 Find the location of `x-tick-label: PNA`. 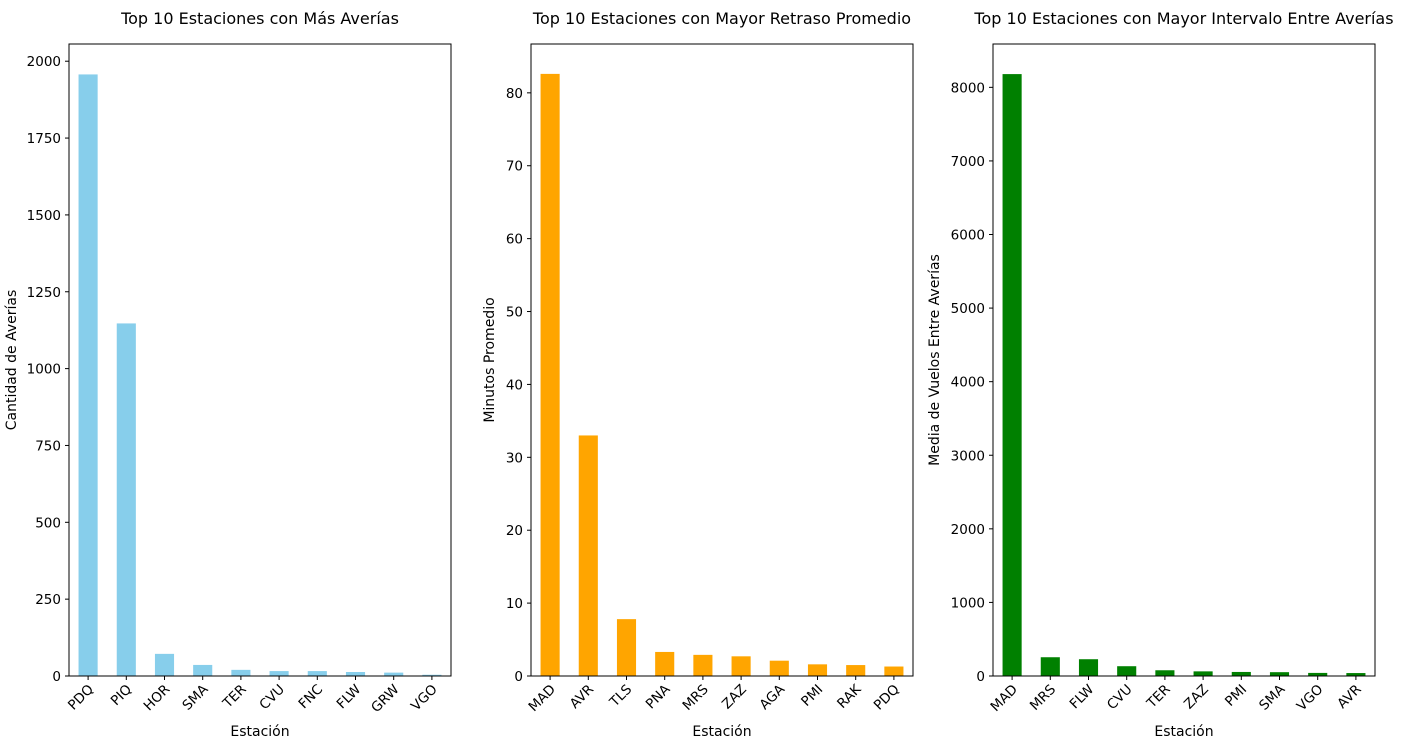

x-tick-label: PNA is located at coordinates (658, 696).